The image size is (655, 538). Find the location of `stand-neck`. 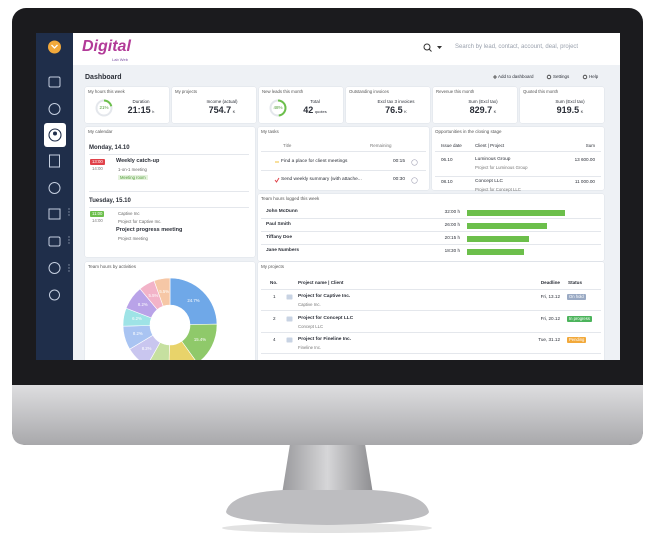

stand-neck is located at coordinates (327, 469).